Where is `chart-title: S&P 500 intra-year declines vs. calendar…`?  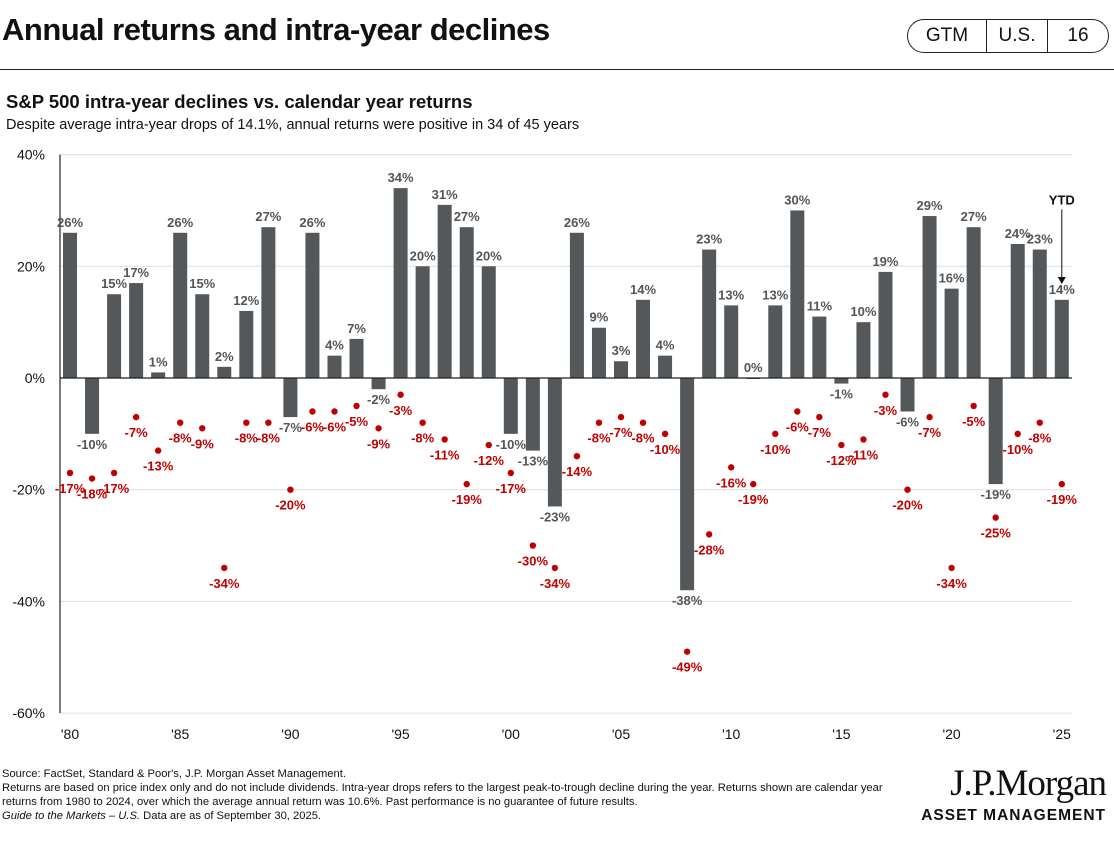
chart-title: S&P 500 intra-year declines vs. calendar… is located at coordinates (239, 101).